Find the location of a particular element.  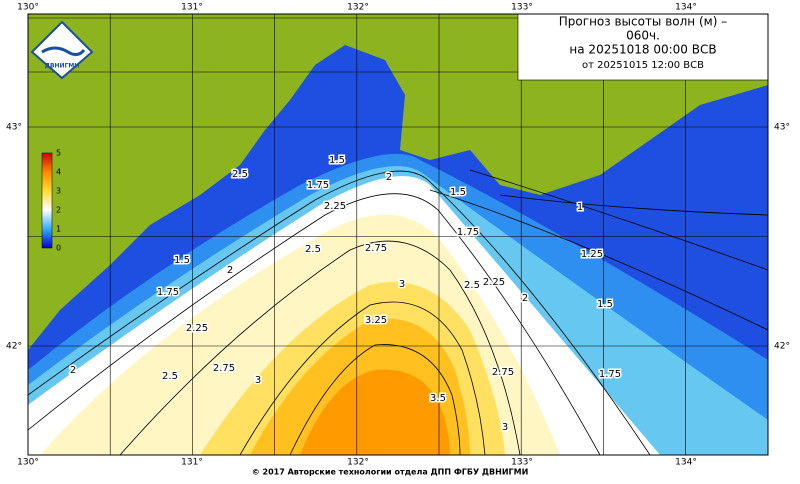

wave-band is located at coordinates (375, 412).